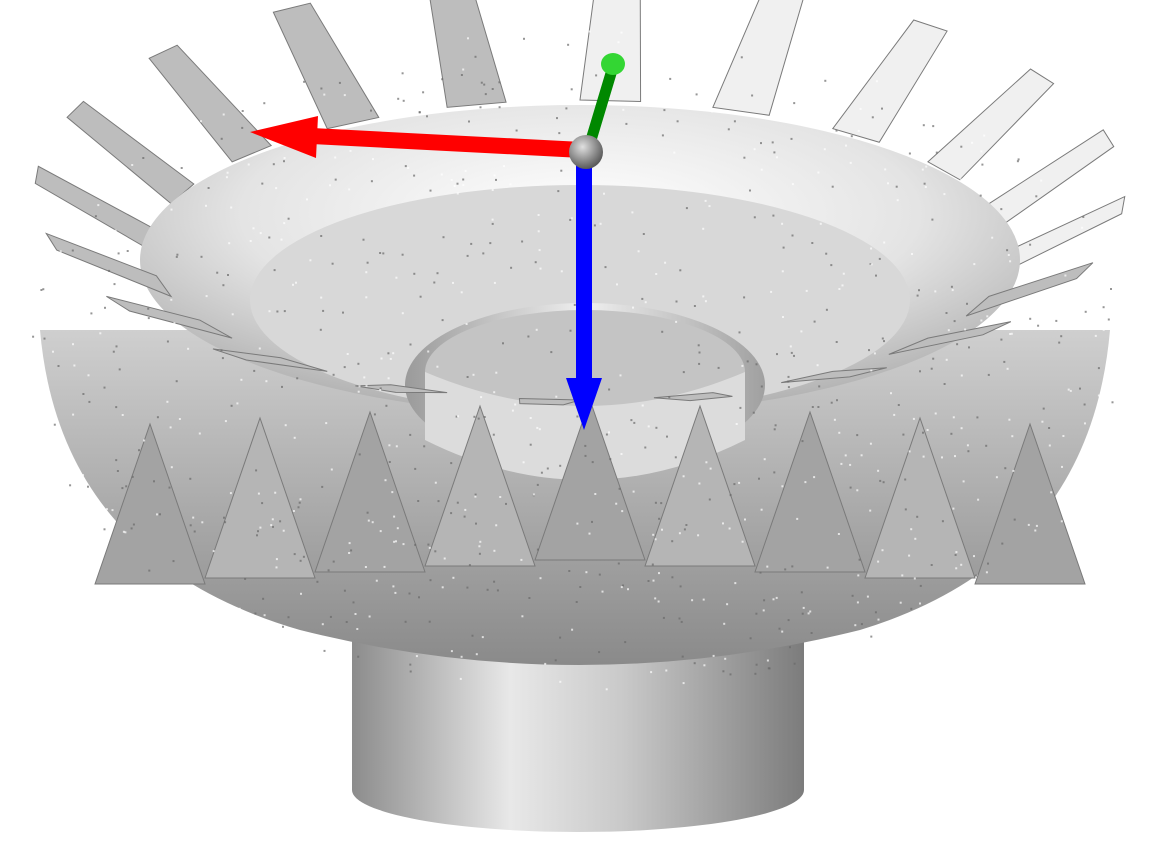 The image size is (1160, 854). Describe the element at coordinates (416, 137) in the screenshot. I see `x-axis-arrow` at that location.